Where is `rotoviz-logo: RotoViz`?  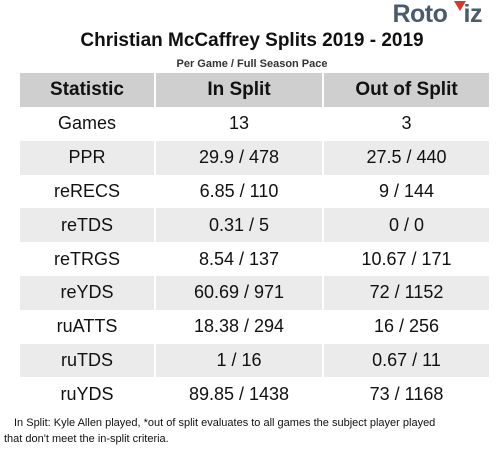 rotoviz-logo: RotoViz is located at coordinates (437, 14).